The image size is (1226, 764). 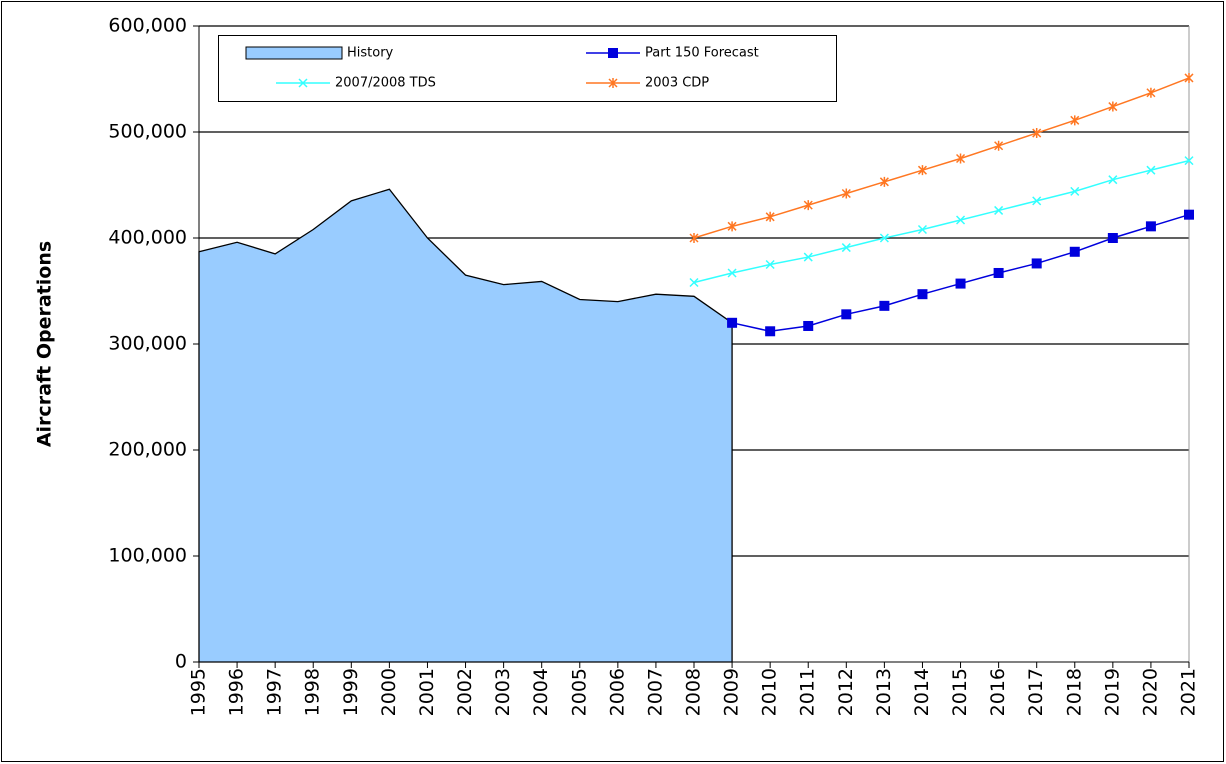 What do you see at coordinates (147, 132) in the screenshot?
I see `y-tick-label: 500,000` at bounding box center [147, 132].